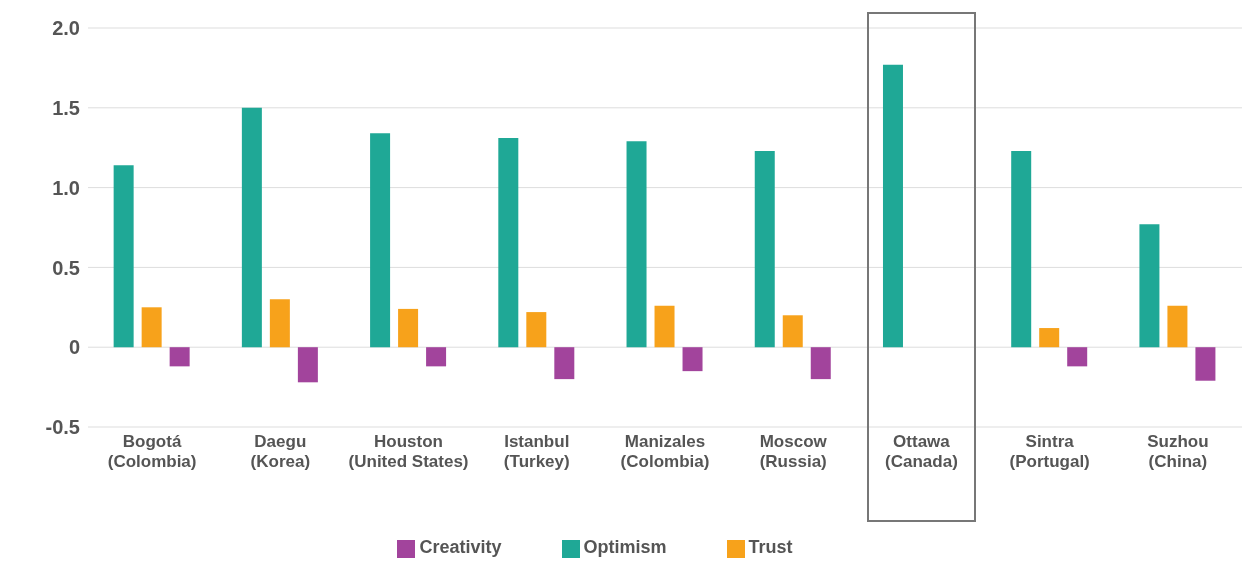 The height and width of the screenshot is (576, 1250). What do you see at coordinates (665, 451) in the screenshot?
I see `x-tick-label: Manizales (Colombia)` at bounding box center [665, 451].